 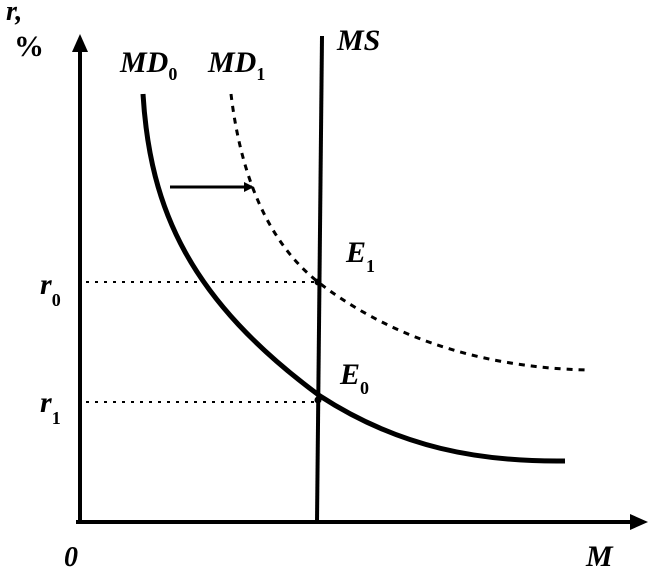 I want to click on y-axis-arrowhead, so click(x=80, y=43).